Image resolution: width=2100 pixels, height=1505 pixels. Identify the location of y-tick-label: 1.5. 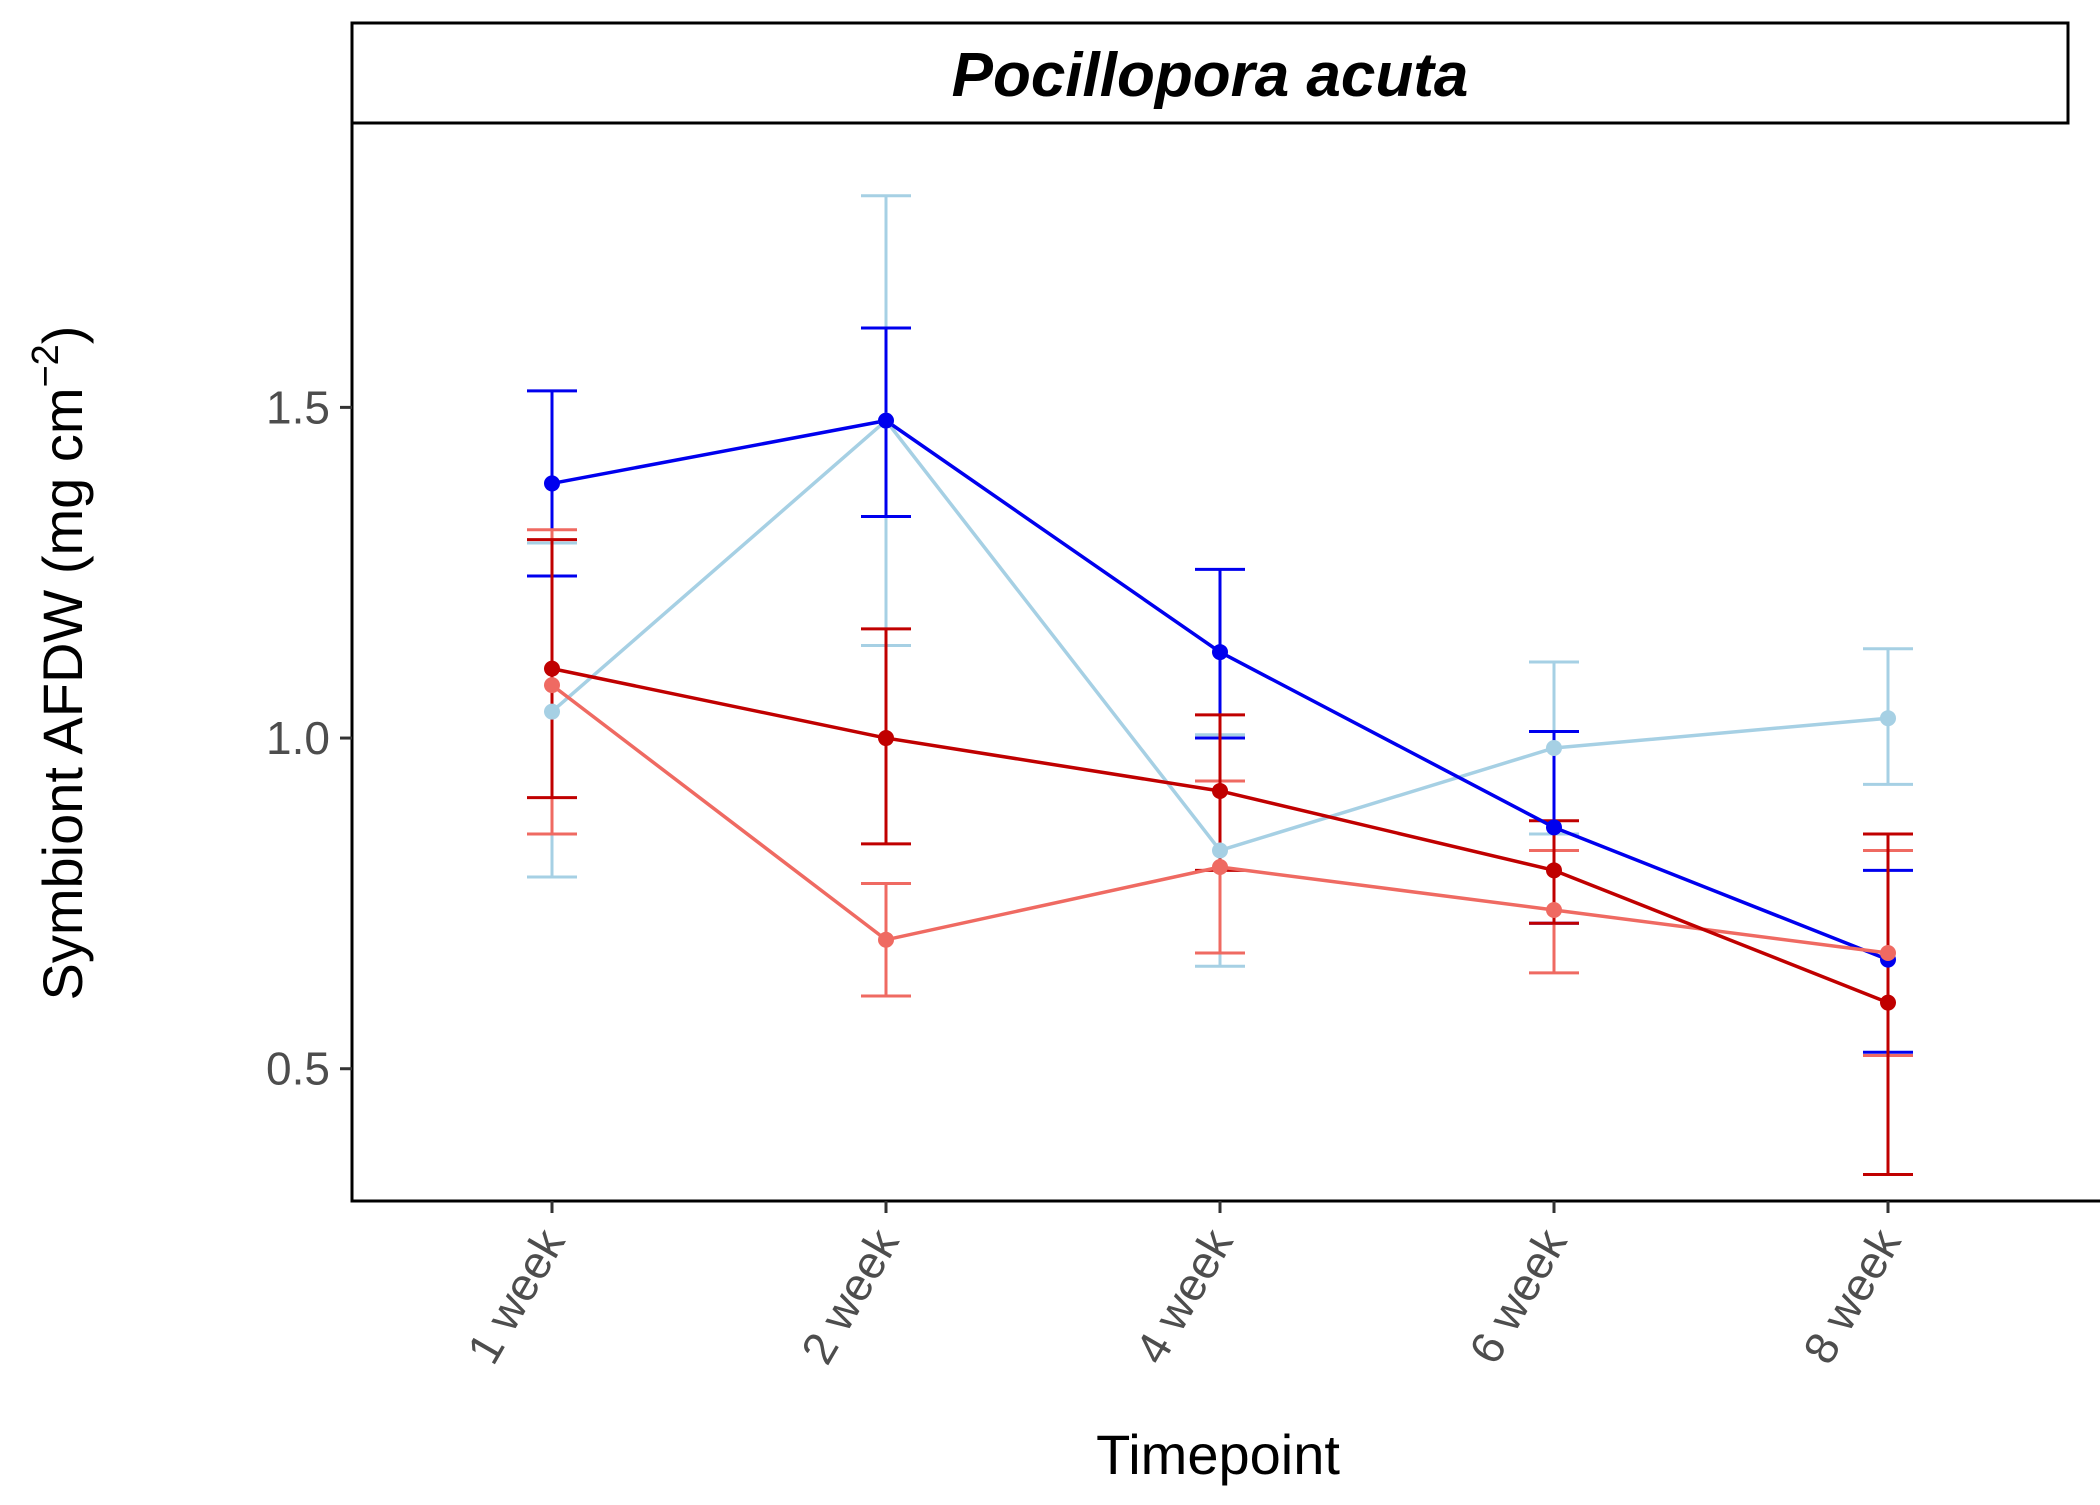
(298, 407).